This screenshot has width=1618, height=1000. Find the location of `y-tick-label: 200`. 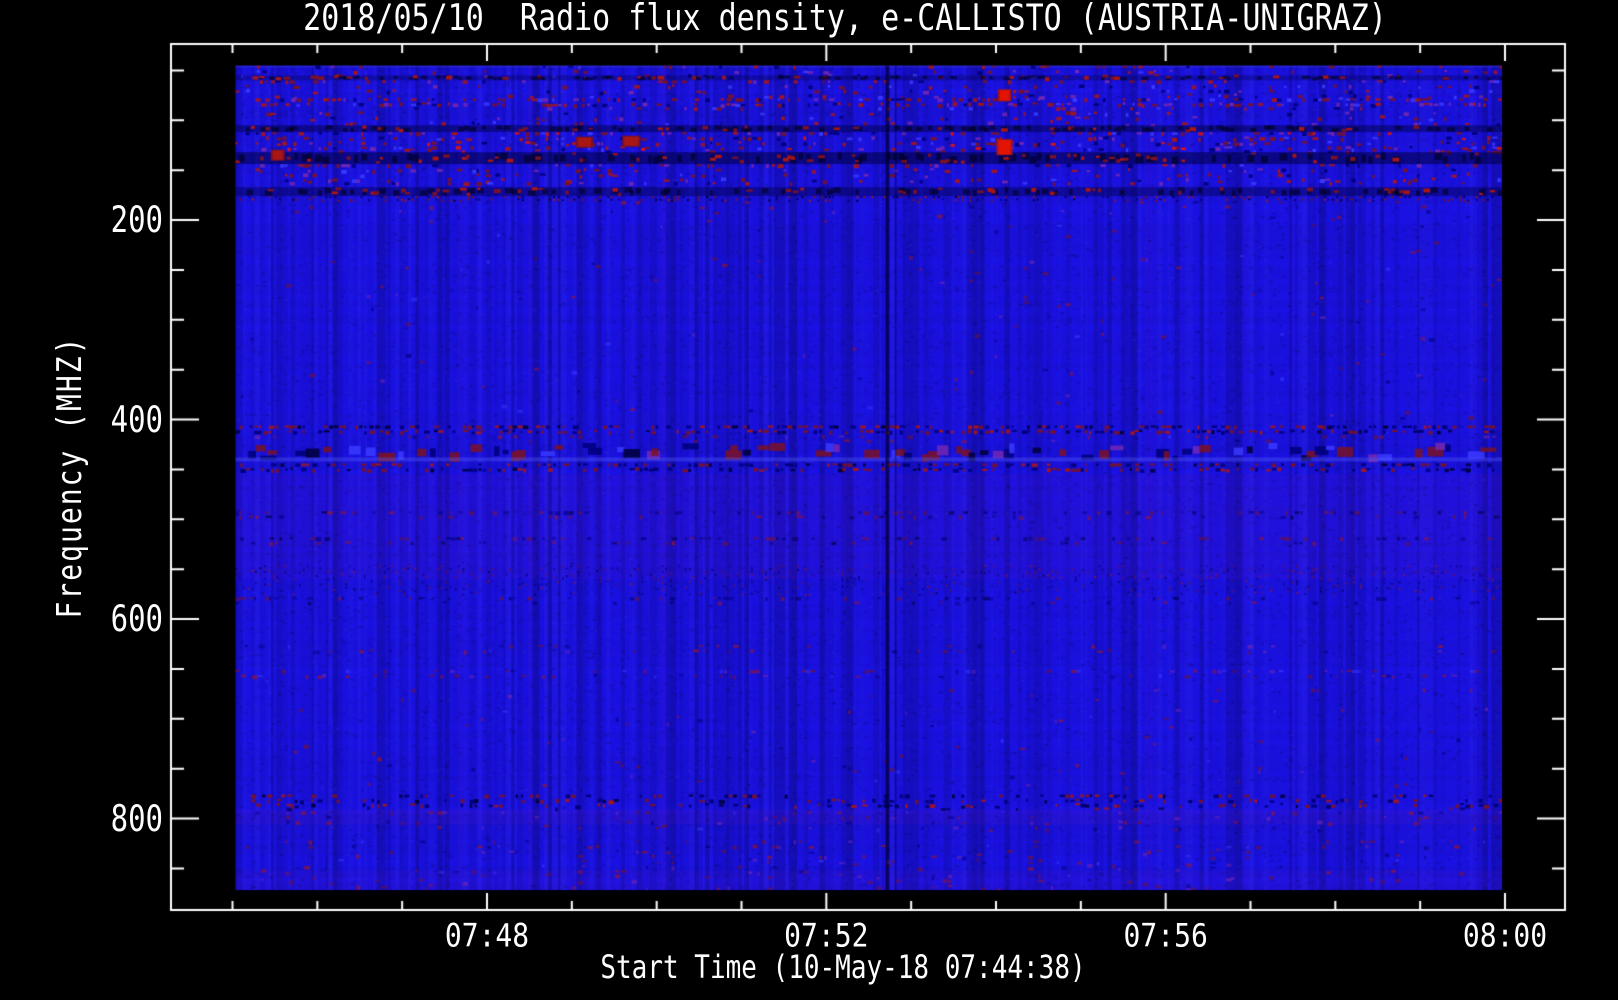

y-tick-label: 200 is located at coordinates (136, 219).